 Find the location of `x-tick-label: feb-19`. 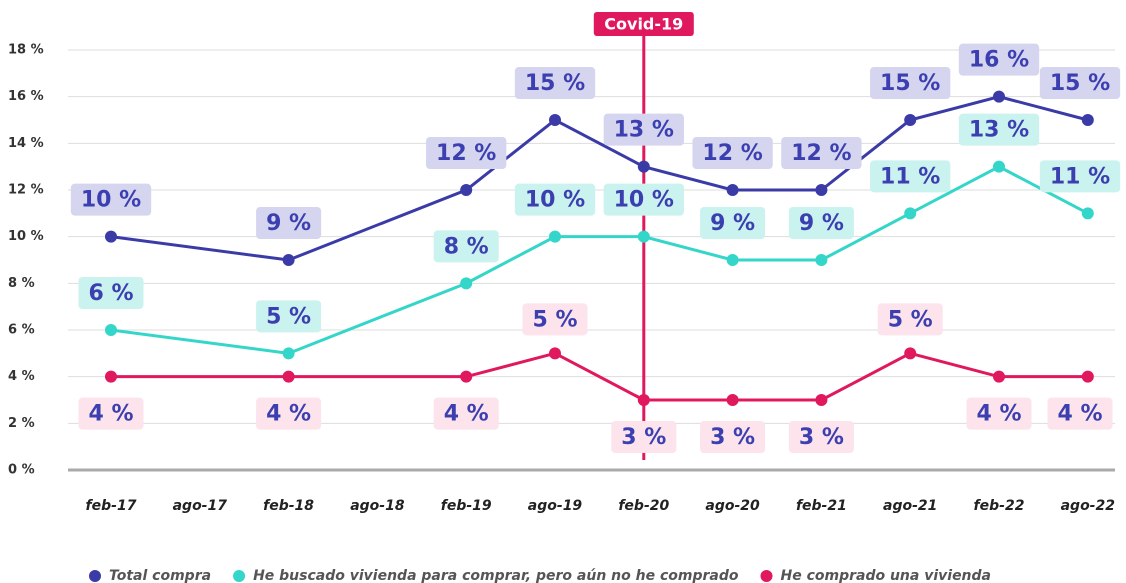

x-tick-label: feb-19 is located at coordinates (466, 506).